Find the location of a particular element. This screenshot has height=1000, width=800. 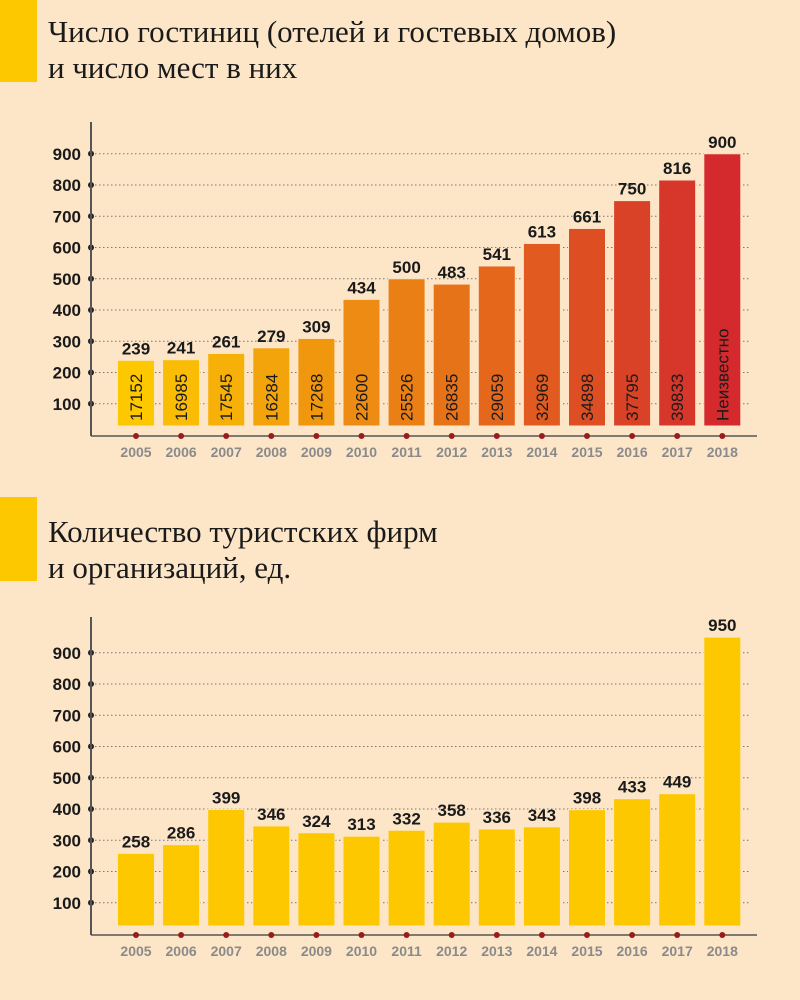

x-tick-label: 2015 is located at coordinates (586, 452).